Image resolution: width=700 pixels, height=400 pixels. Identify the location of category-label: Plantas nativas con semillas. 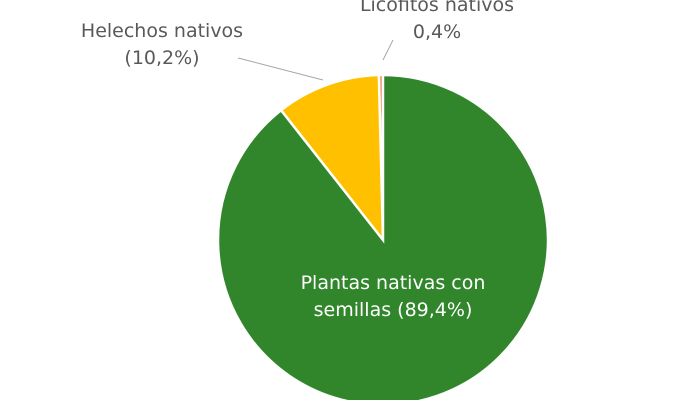
(393, 296).